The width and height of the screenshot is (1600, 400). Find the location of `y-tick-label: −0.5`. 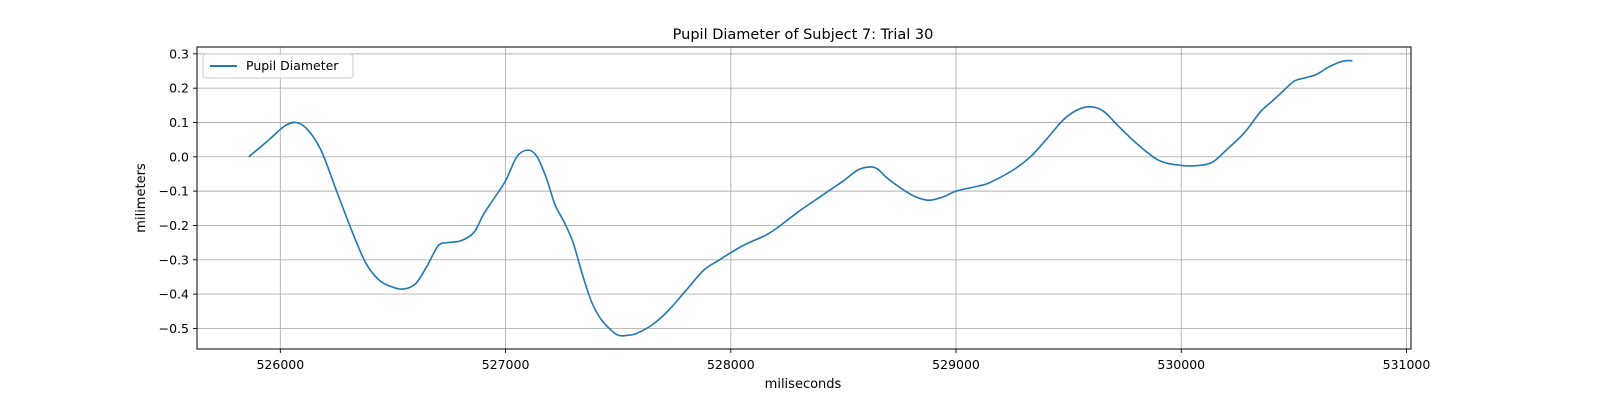

y-tick-label: −0.5 is located at coordinates (174, 328).